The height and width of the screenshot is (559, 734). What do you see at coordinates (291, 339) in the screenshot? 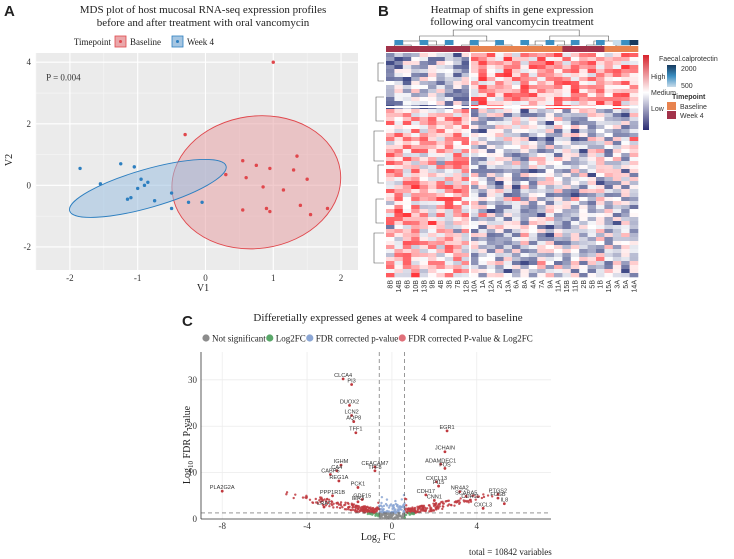
I see `volcano-legend-label: Log2FC` at bounding box center [291, 339].